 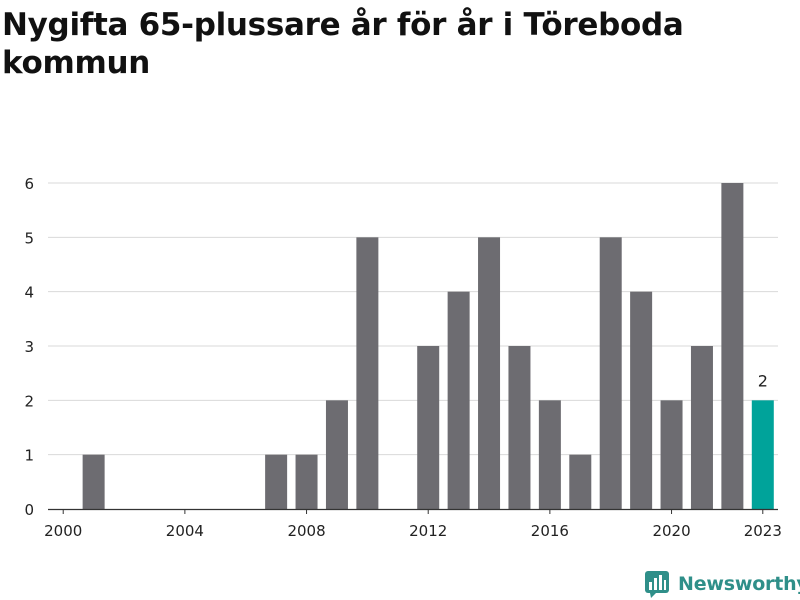 What do you see at coordinates (185, 531) in the screenshot?
I see `x-tick-label: 2004` at bounding box center [185, 531].